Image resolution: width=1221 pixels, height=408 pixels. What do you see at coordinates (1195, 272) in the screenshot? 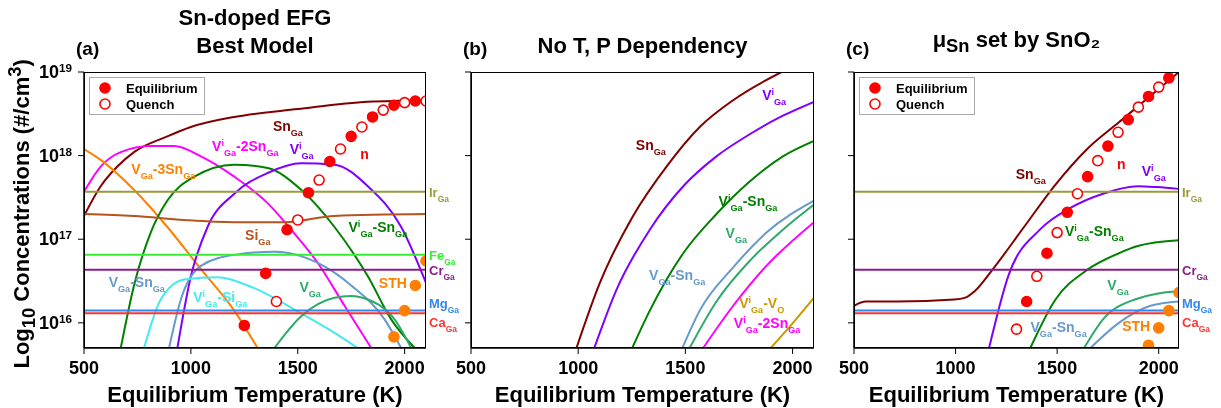
I see `series-label: Cr$_{Ga}$` at bounding box center [1195, 272].